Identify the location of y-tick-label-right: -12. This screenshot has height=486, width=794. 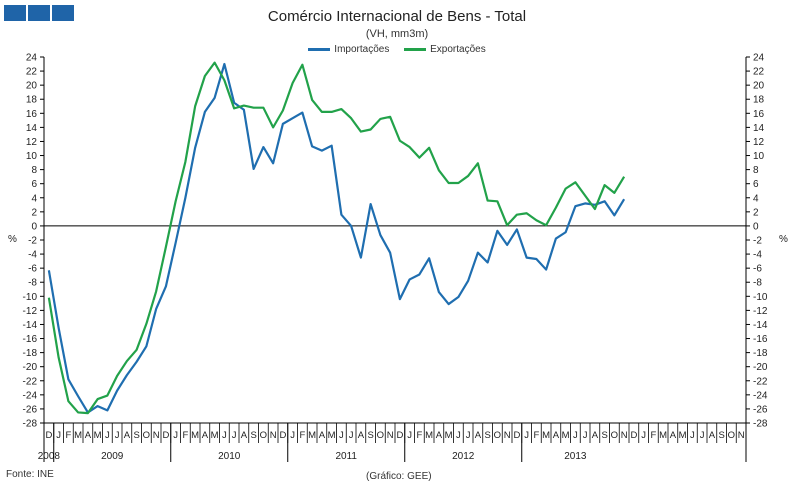
(760, 311).